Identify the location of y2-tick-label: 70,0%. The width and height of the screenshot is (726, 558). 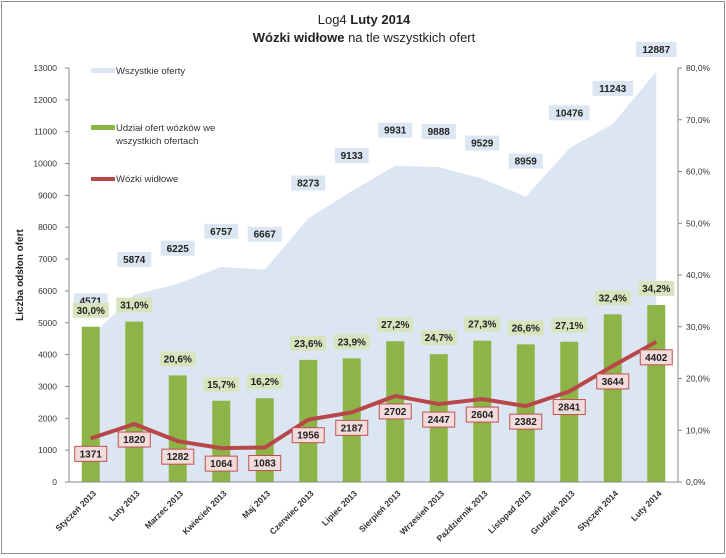
(698, 120).